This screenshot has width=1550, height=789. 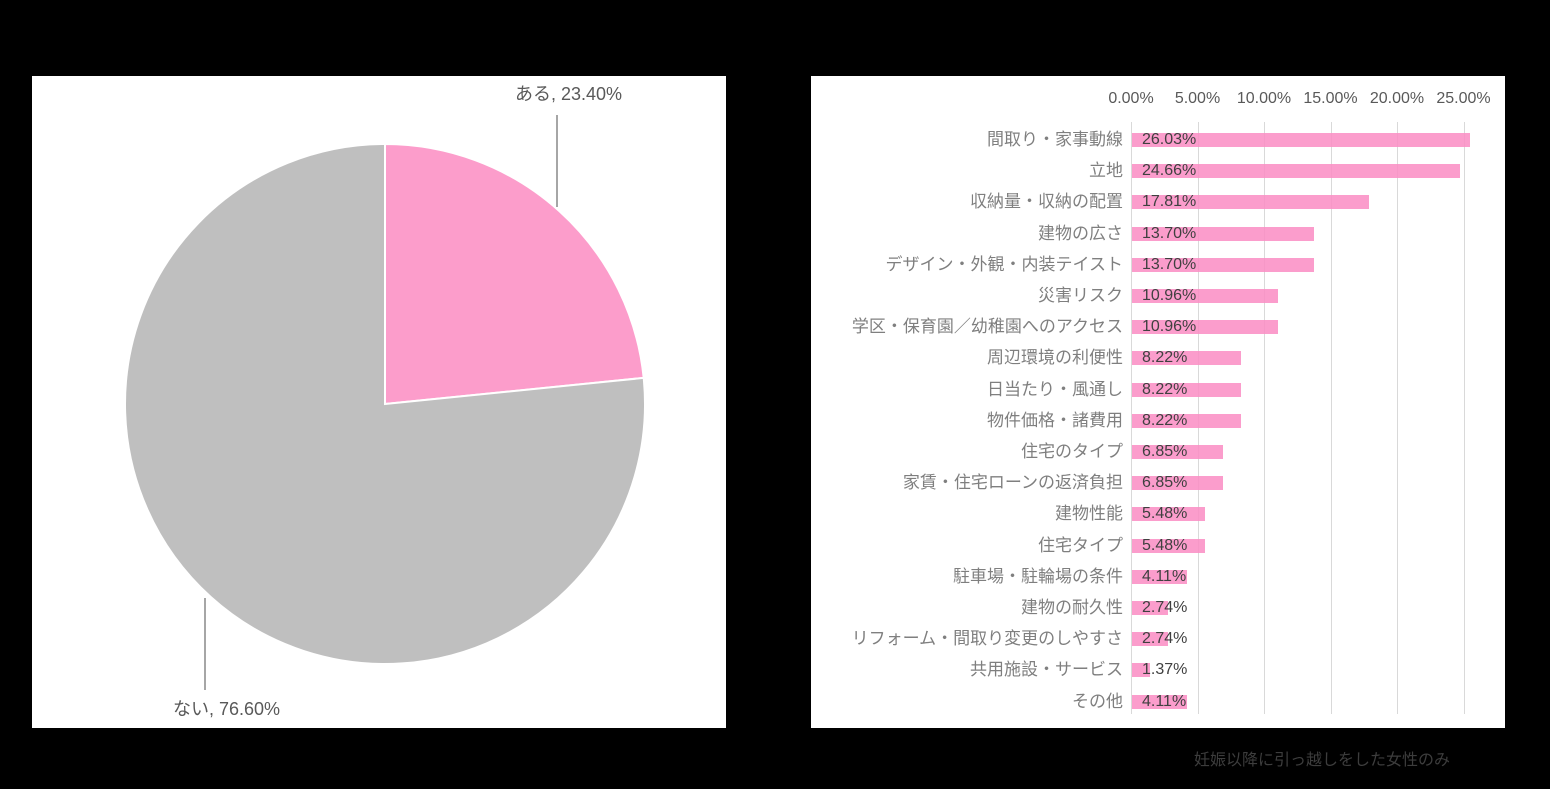 What do you see at coordinates (205, 644) in the screenshot?
I see `leader-line-nai` at bounding box center [205, 644].